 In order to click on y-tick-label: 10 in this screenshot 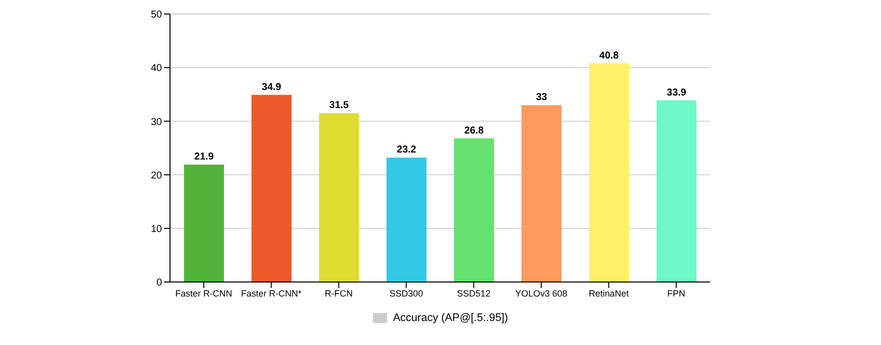, I will do `click(156, 229)`.